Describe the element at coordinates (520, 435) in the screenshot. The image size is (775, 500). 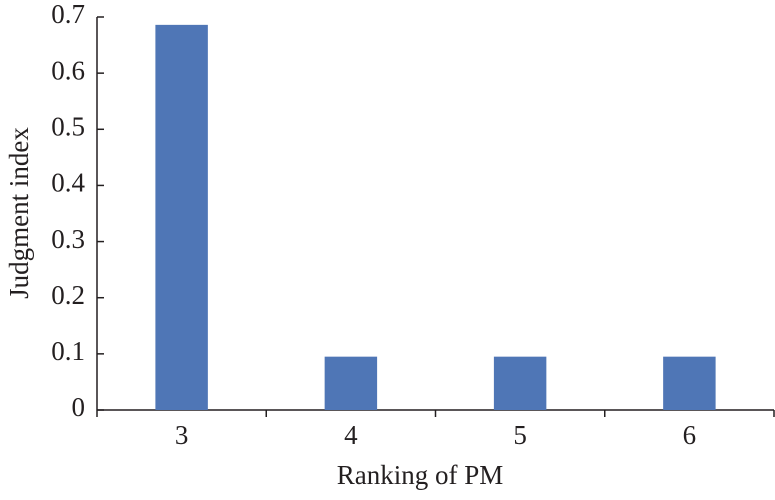
I see `x-tick-label: 5` at that location.